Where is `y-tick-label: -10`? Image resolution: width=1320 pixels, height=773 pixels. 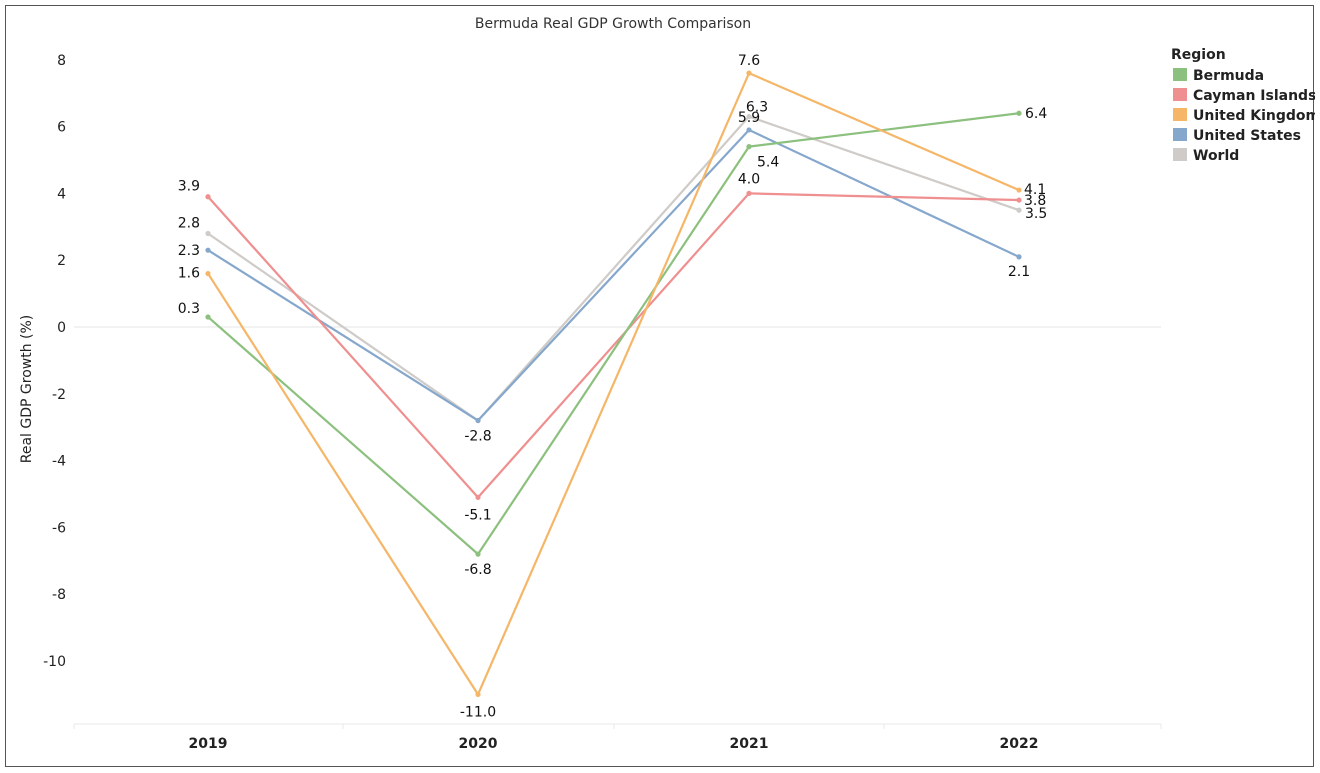
y-tick-label: -10 is located at coordinates (54, 662).